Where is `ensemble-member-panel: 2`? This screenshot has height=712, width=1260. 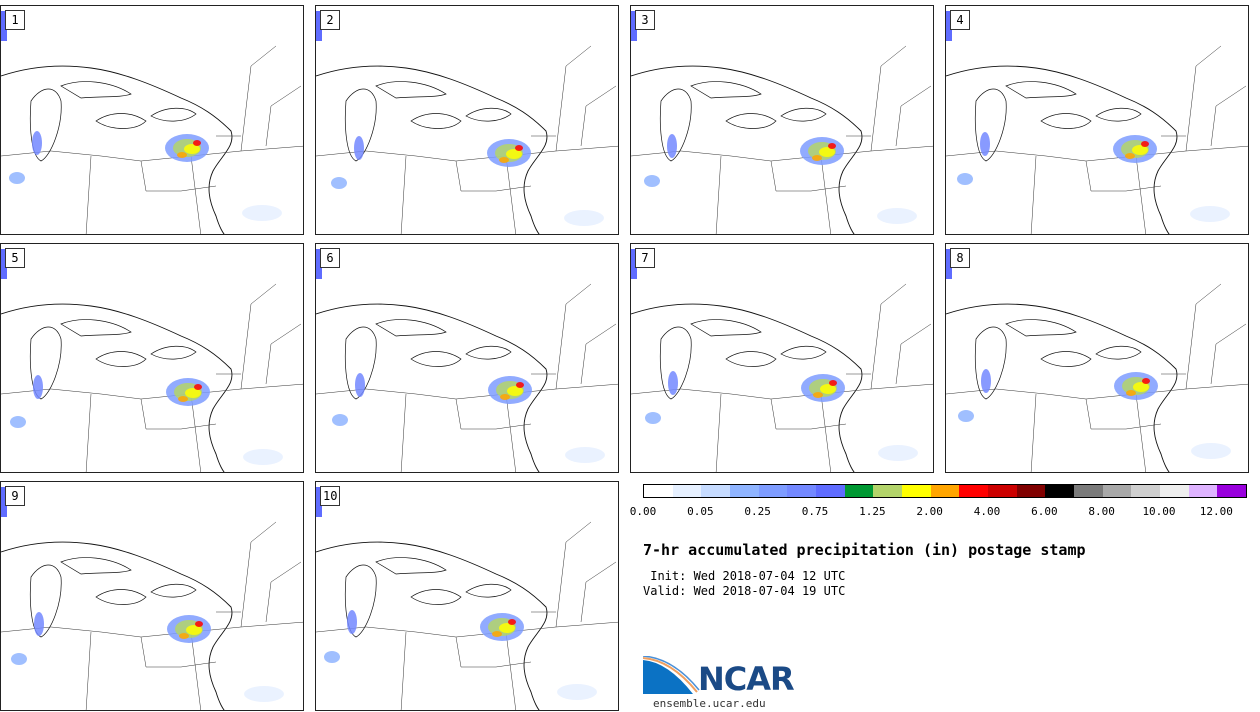
ensemble-member-panel: 2 is located at coordinates (467, 120).